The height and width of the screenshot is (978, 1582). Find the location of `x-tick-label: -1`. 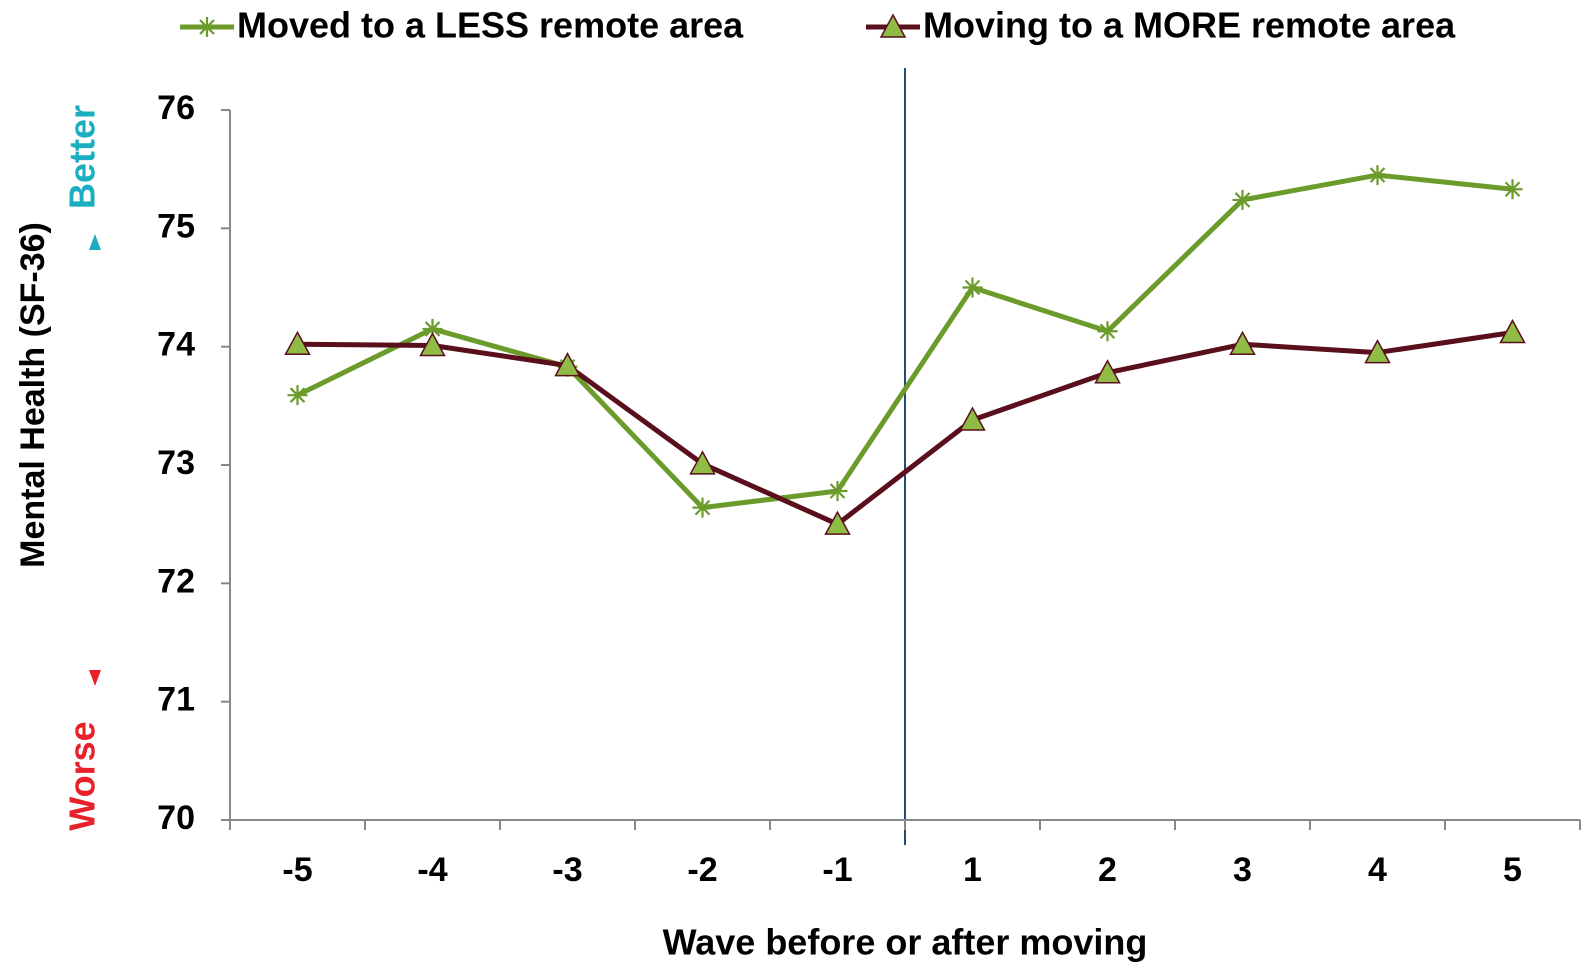

x-tick-label: -1 is located at coordinates (837, 870).